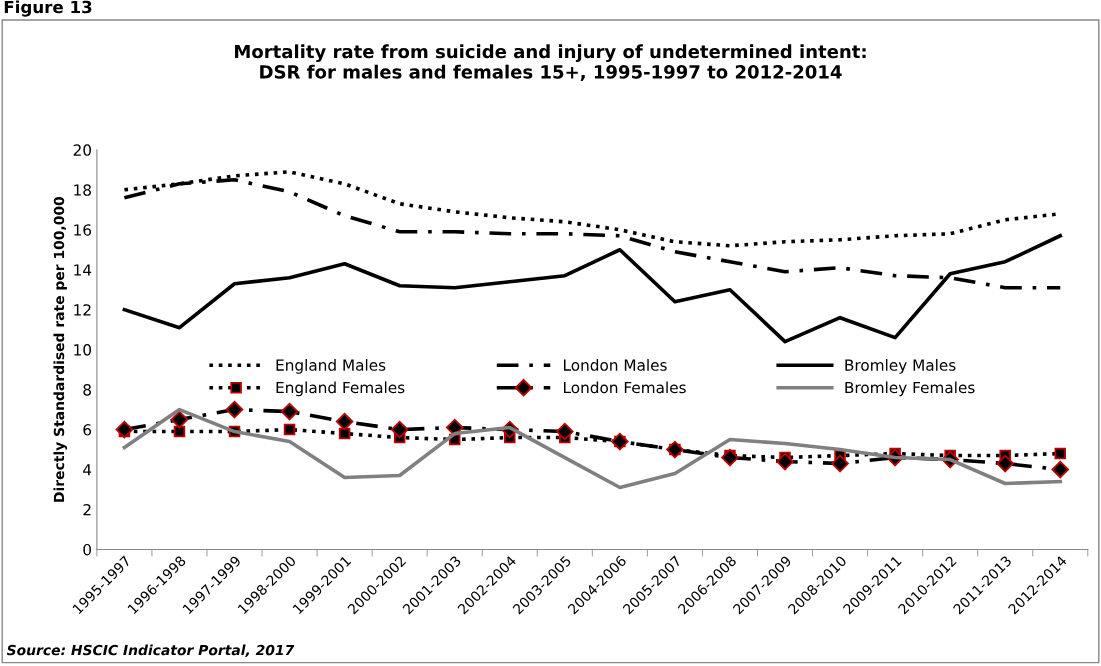 This screenshot has height=666, width=1101. What do you see at coordinates (82, 190) in the screenshot?
I see `y-tick-label: 18` at bounding box center [82, 190].